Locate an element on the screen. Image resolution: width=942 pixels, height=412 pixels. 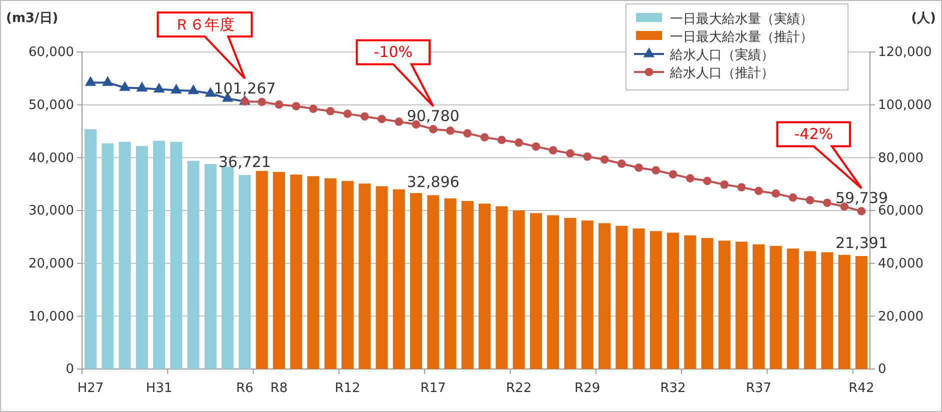
y2-tick-label: 40,000 is located at coordinates (901, 264).